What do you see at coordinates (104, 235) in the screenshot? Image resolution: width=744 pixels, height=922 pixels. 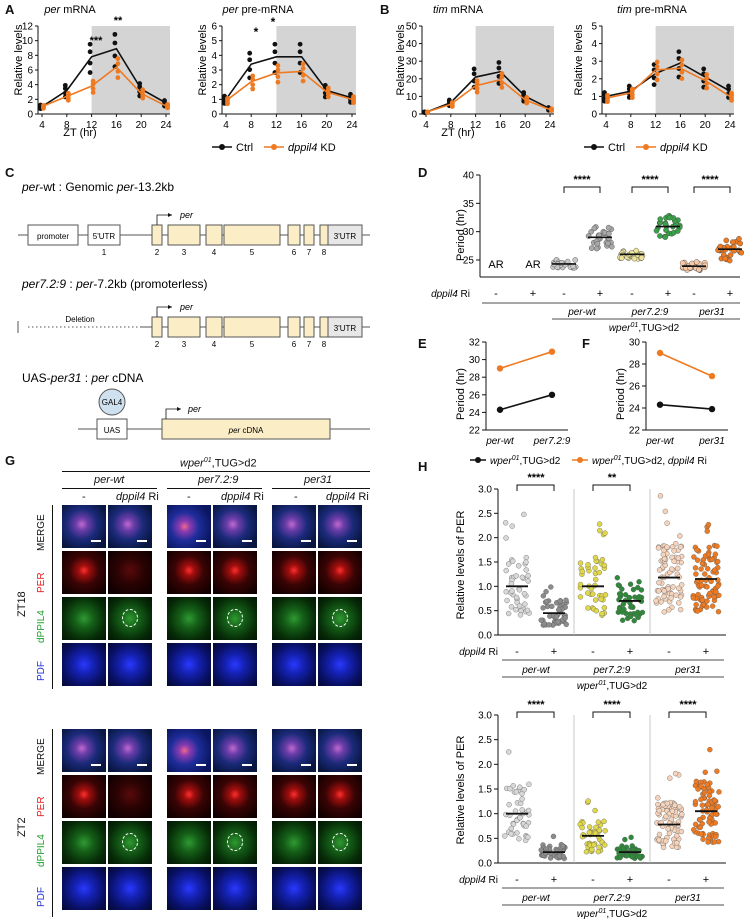 I see `c1-utr5-box` at bounding box center [104, 235].